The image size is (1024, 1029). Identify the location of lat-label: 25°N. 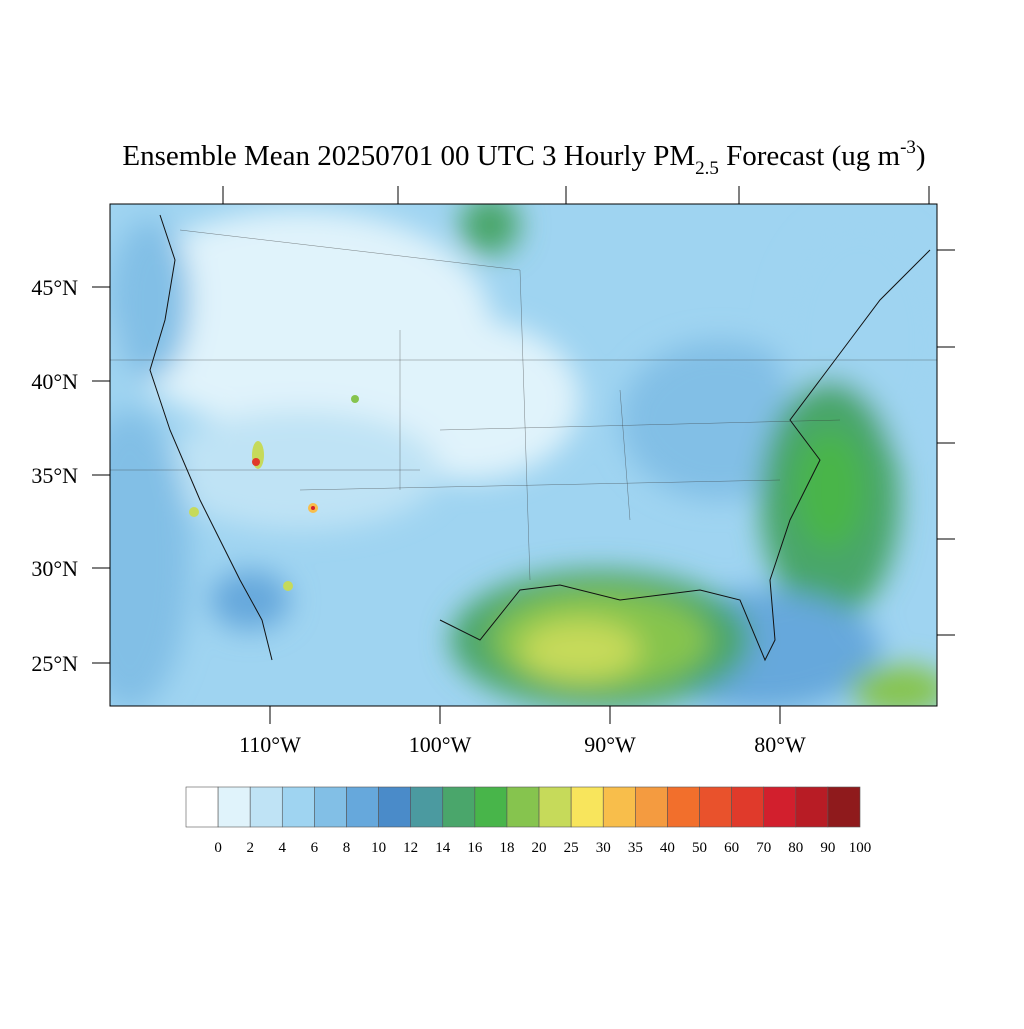
(54, 663).